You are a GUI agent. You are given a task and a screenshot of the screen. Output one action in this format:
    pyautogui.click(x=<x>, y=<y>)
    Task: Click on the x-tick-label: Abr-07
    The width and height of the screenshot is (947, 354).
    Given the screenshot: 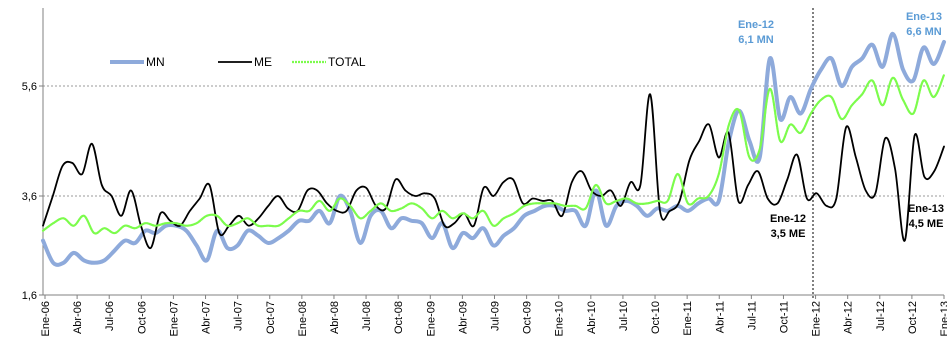 What is the action you would take?
    pyautogui.click(x=207, y=317)
    